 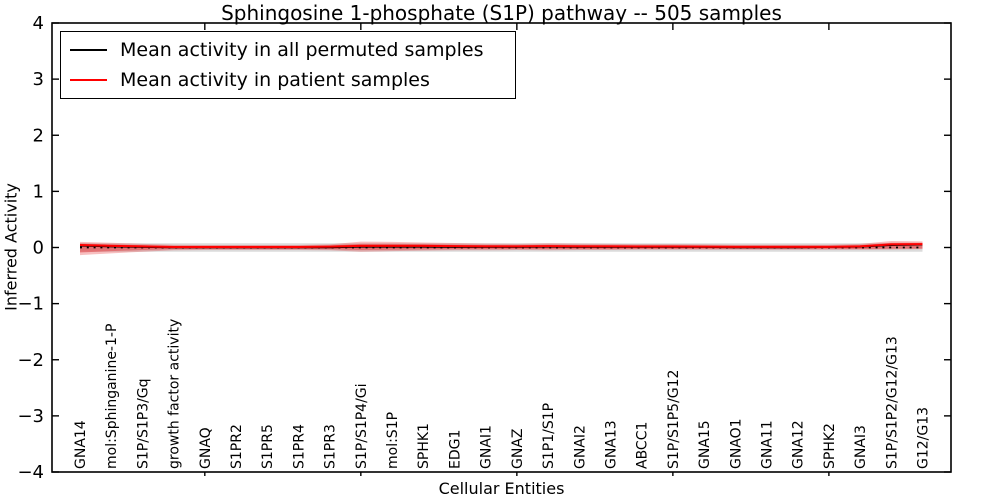 What do you see at coordinates (674, 419) in the screenshot?
I see `x-category-label: S1P/S1P5/G12` at bounding box center [674, 419].